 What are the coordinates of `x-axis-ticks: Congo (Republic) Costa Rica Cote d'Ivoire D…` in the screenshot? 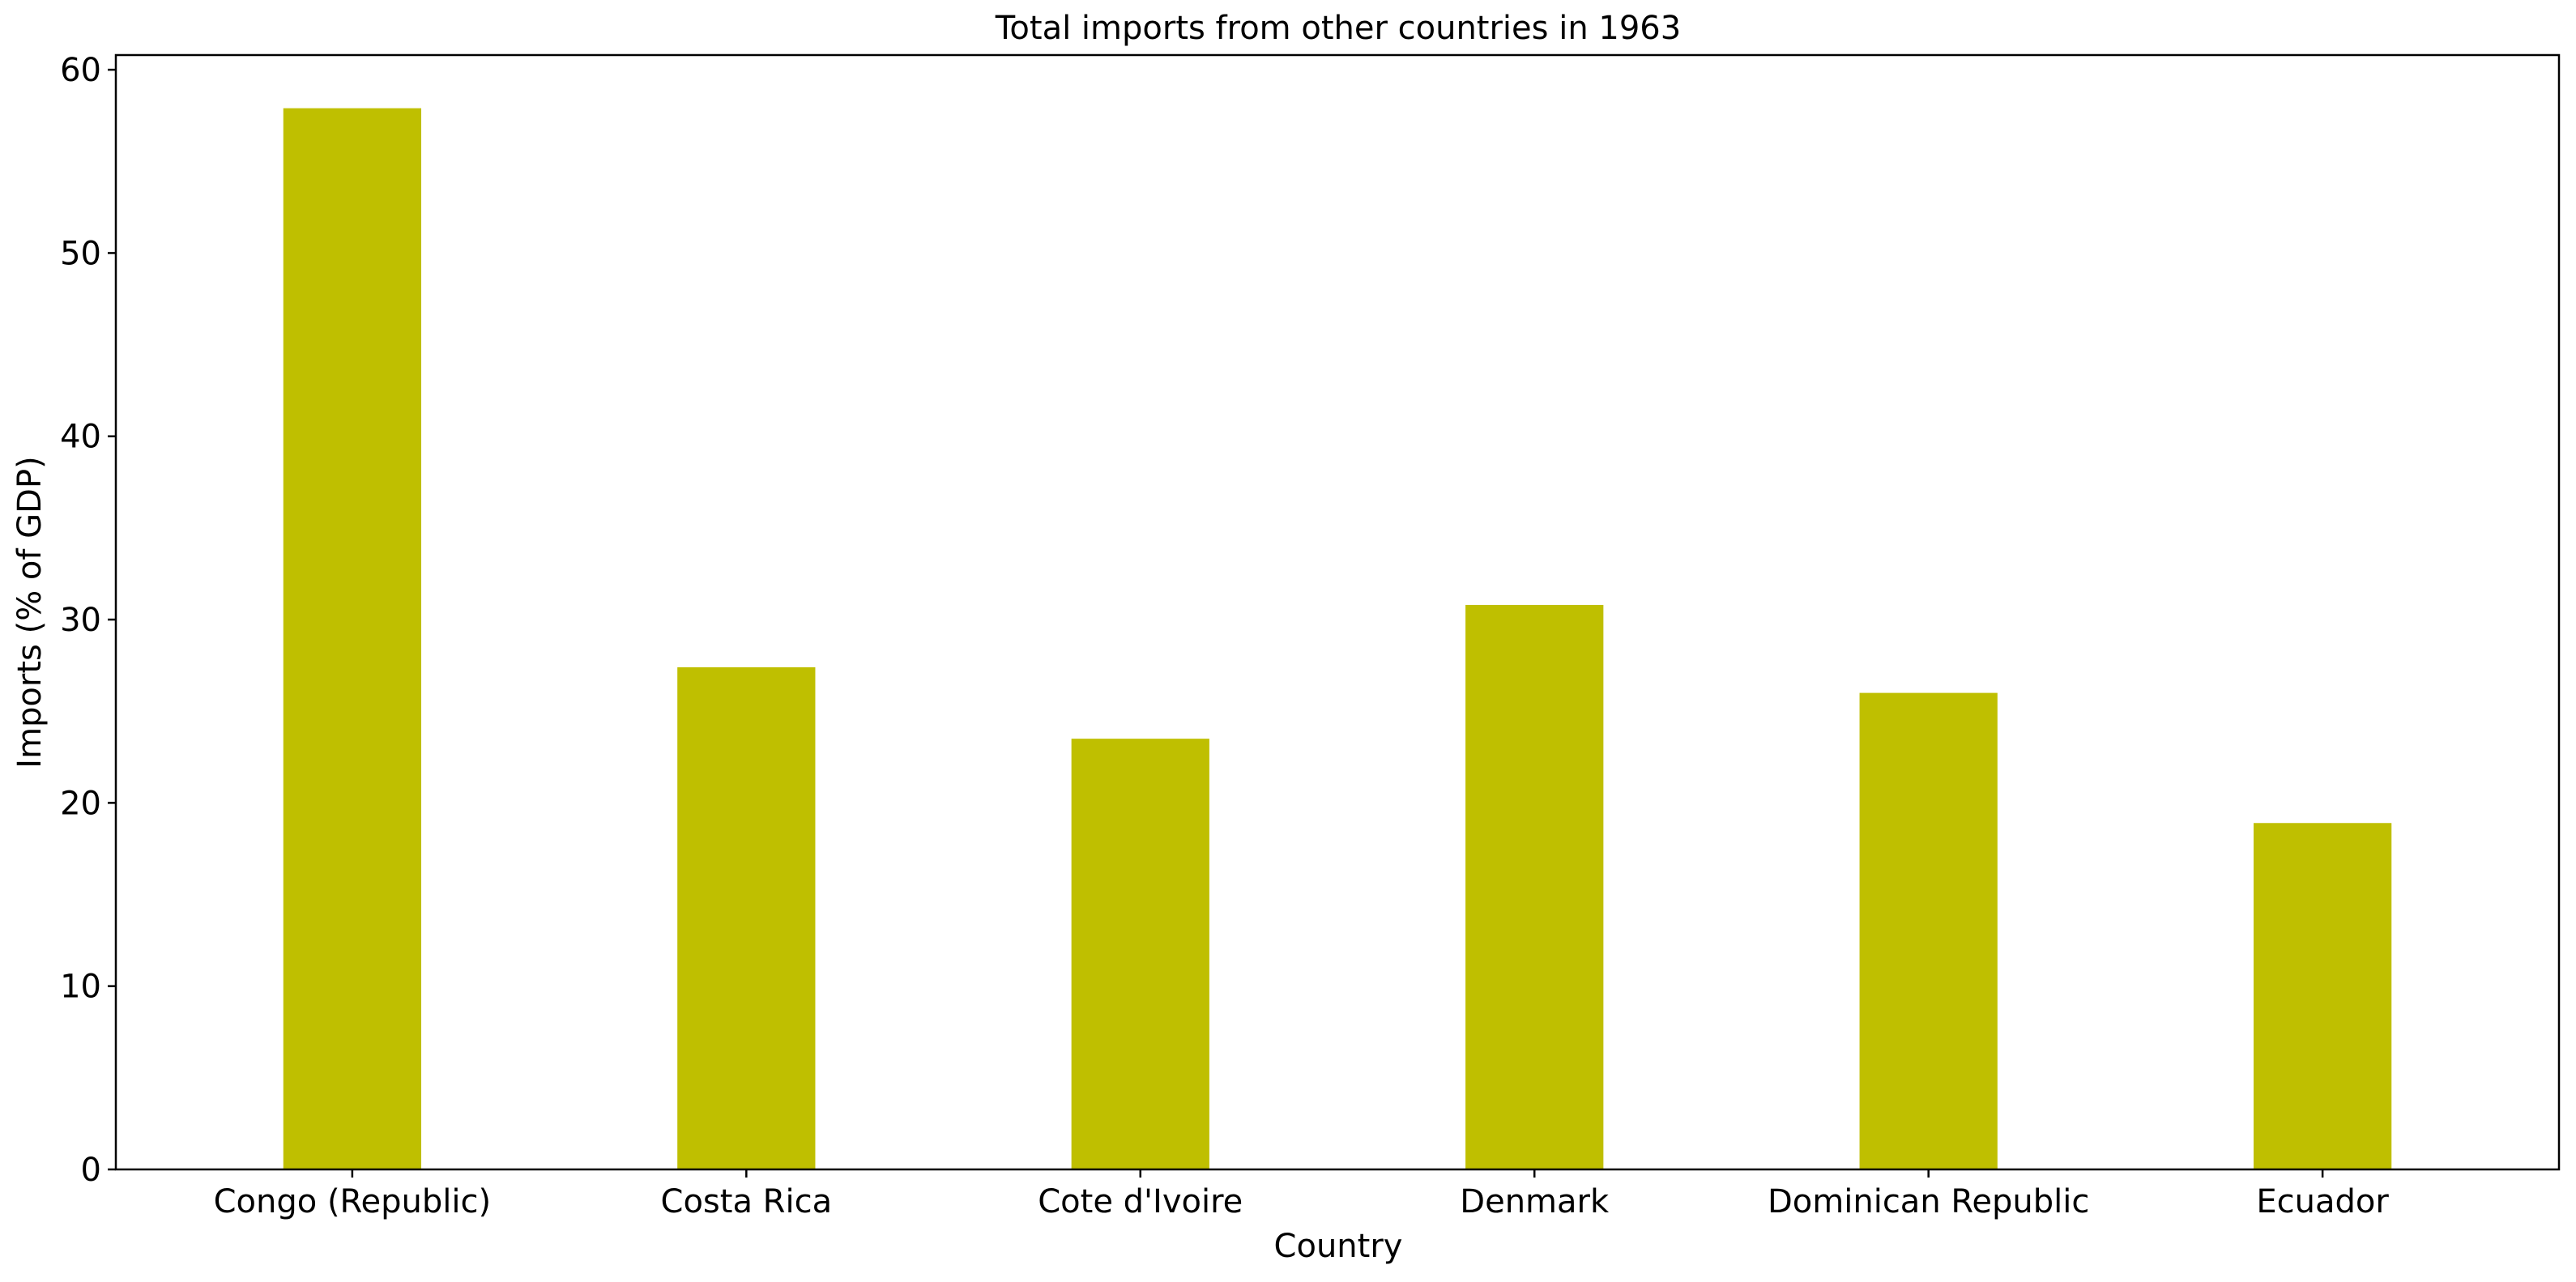 It's located at (1302, 1194).